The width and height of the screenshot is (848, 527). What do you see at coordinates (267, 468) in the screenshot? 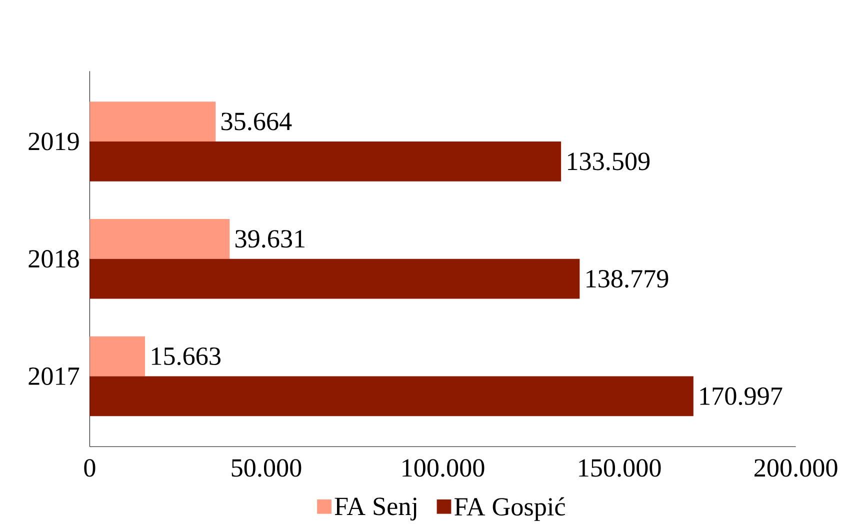
I see `x-tick-label: 50.000` at bounding box center [267, 468].